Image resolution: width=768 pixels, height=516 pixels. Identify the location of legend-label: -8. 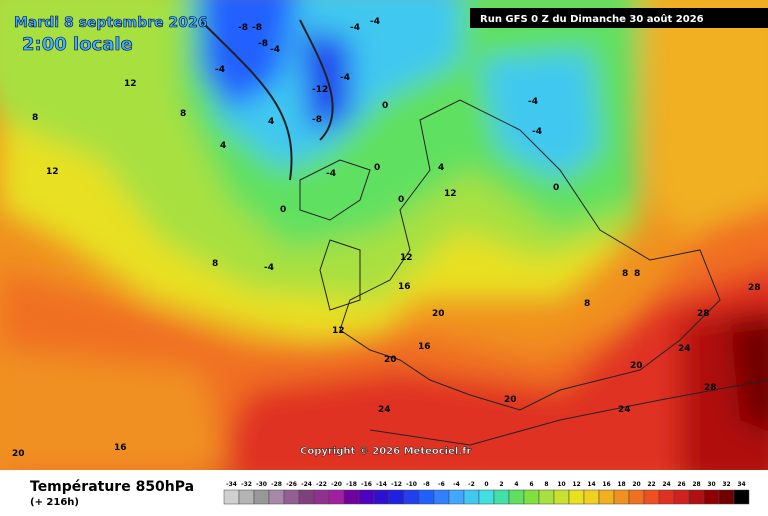
(426, 484).